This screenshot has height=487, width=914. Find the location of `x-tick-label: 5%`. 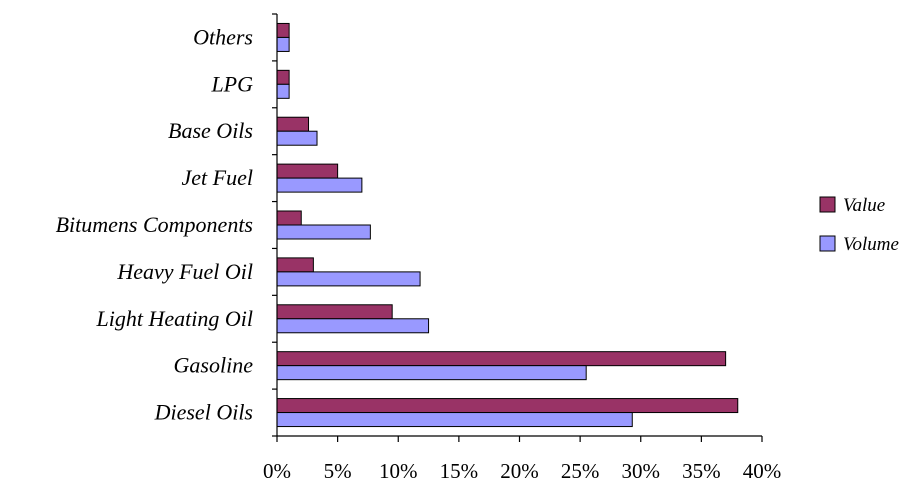

x-tick-label: 5% is located at coordinates (338, 471).